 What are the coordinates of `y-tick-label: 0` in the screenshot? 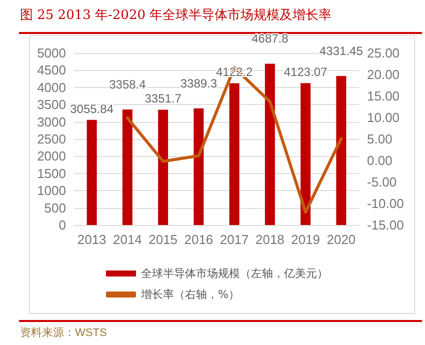 It's located at (62, 225).